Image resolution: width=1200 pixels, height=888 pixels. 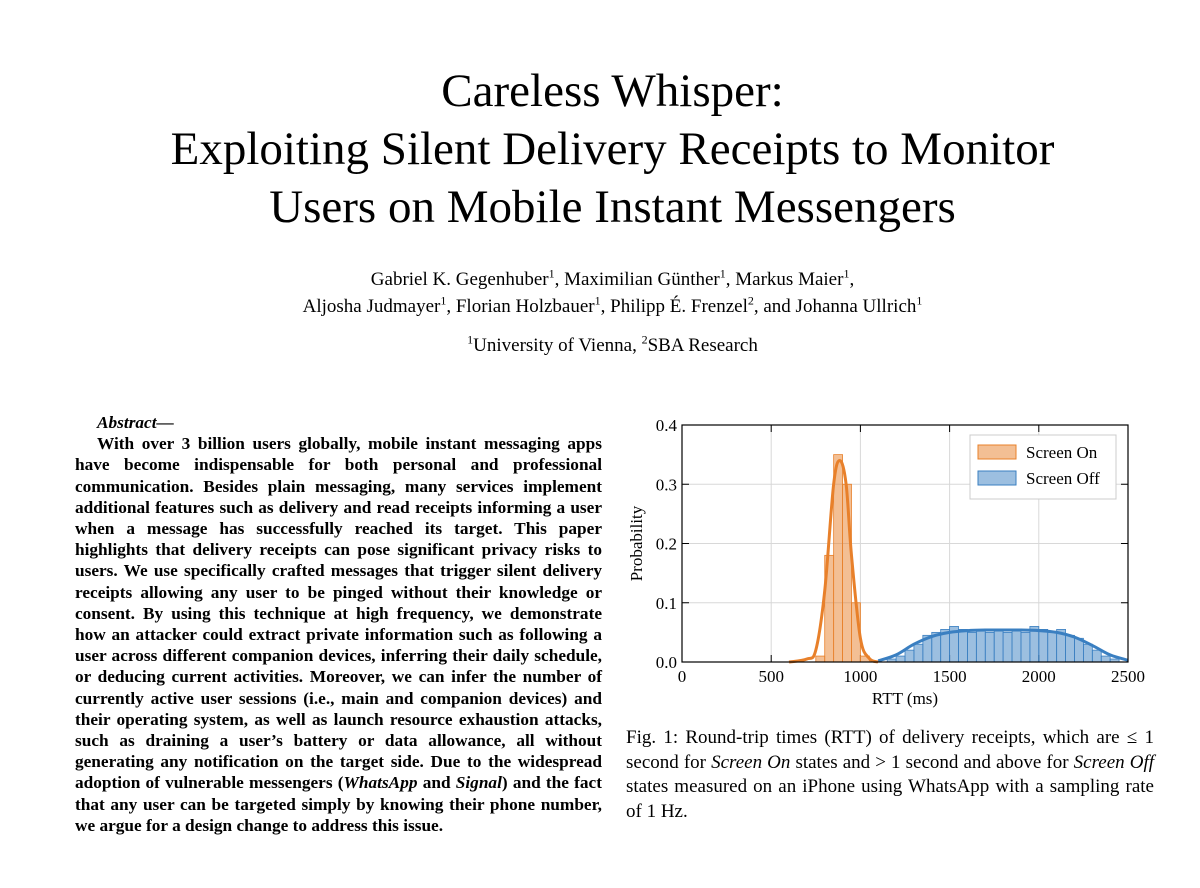 I want to click on abstract-text: and, so click(x=436, y=783).